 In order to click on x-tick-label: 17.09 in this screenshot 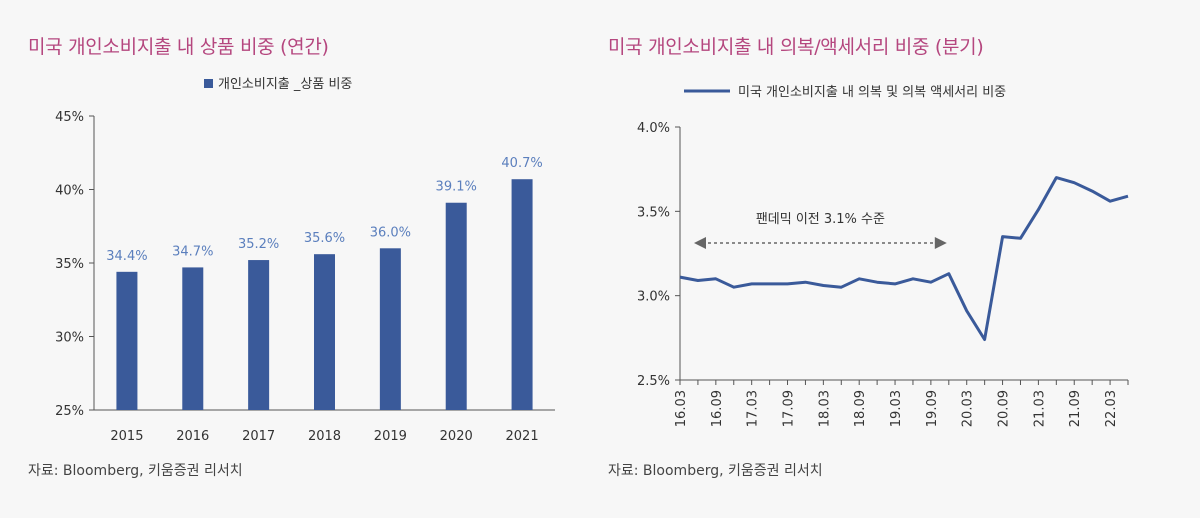, I will do `click(789, 408)`.